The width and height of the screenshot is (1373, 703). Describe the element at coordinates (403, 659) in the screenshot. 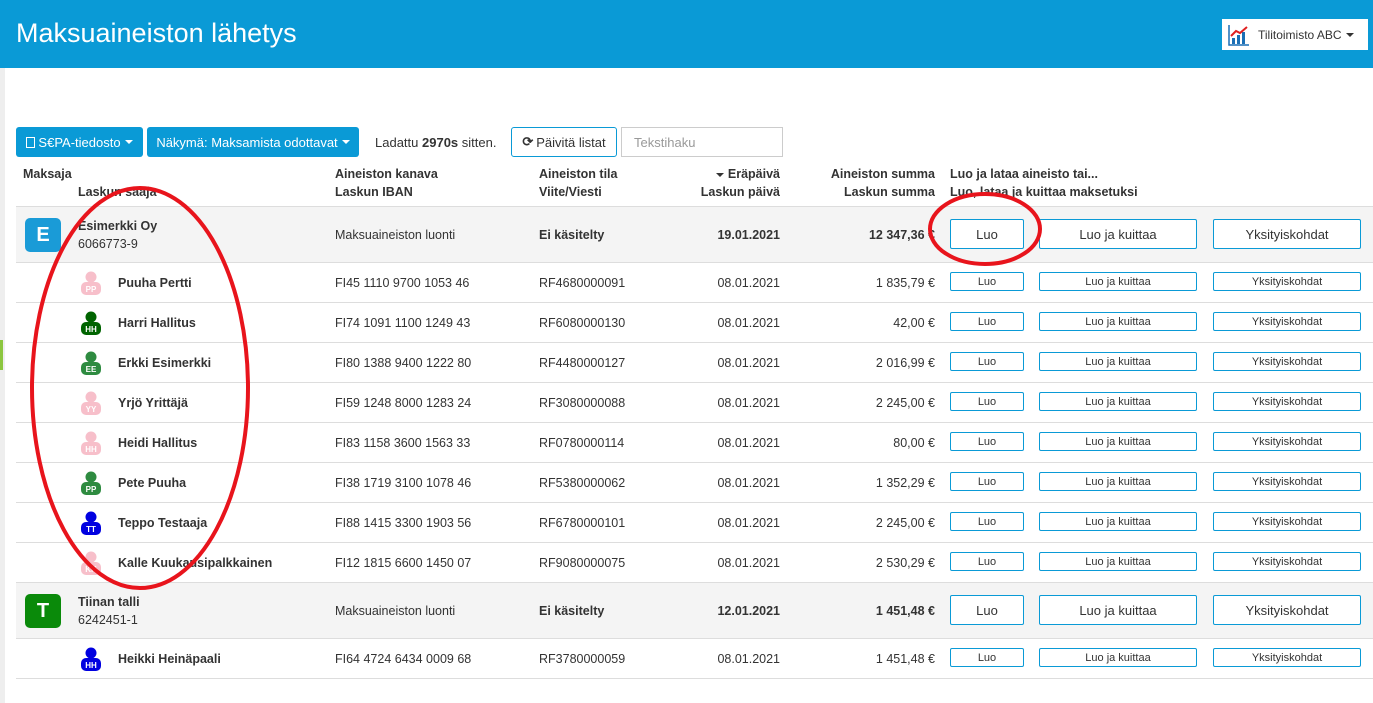

I see `invoice-iban: FI64 4724 6434 0009 68` at that location.